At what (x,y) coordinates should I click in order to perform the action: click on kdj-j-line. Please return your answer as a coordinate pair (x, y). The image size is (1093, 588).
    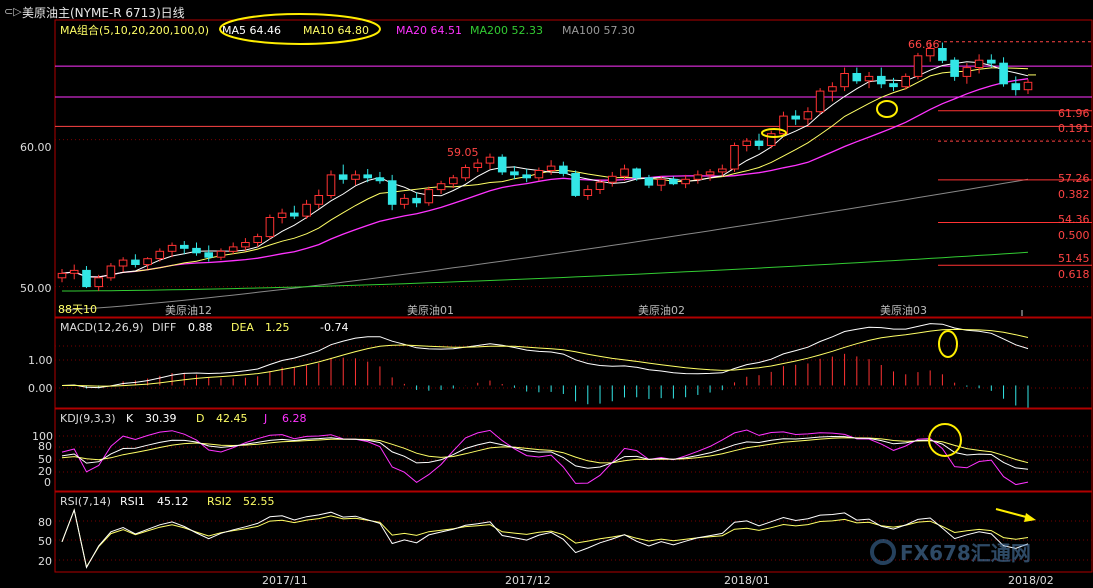
    Looking at the image, I should click on (545, 457).